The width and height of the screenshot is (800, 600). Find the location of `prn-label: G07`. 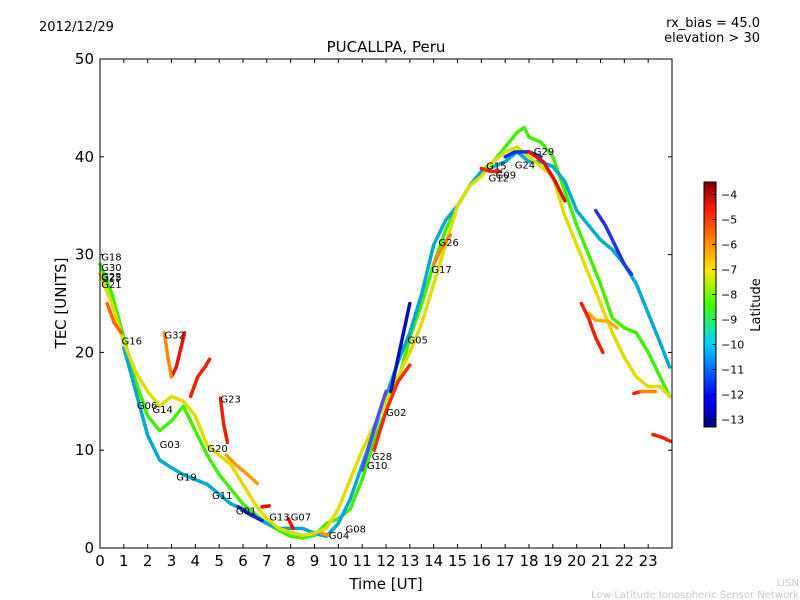

prn-label: G07 is located at coordinates (301, 518).